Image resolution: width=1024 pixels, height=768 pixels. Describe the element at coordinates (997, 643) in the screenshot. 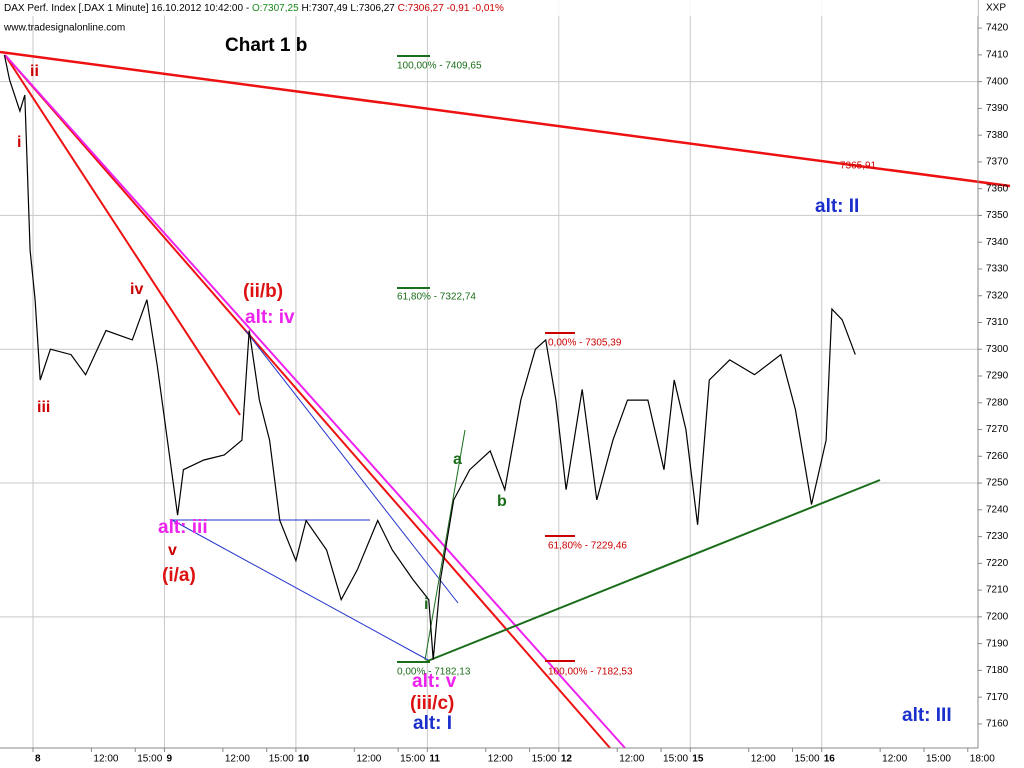

I see `y-tick-label: 7190` at that location.